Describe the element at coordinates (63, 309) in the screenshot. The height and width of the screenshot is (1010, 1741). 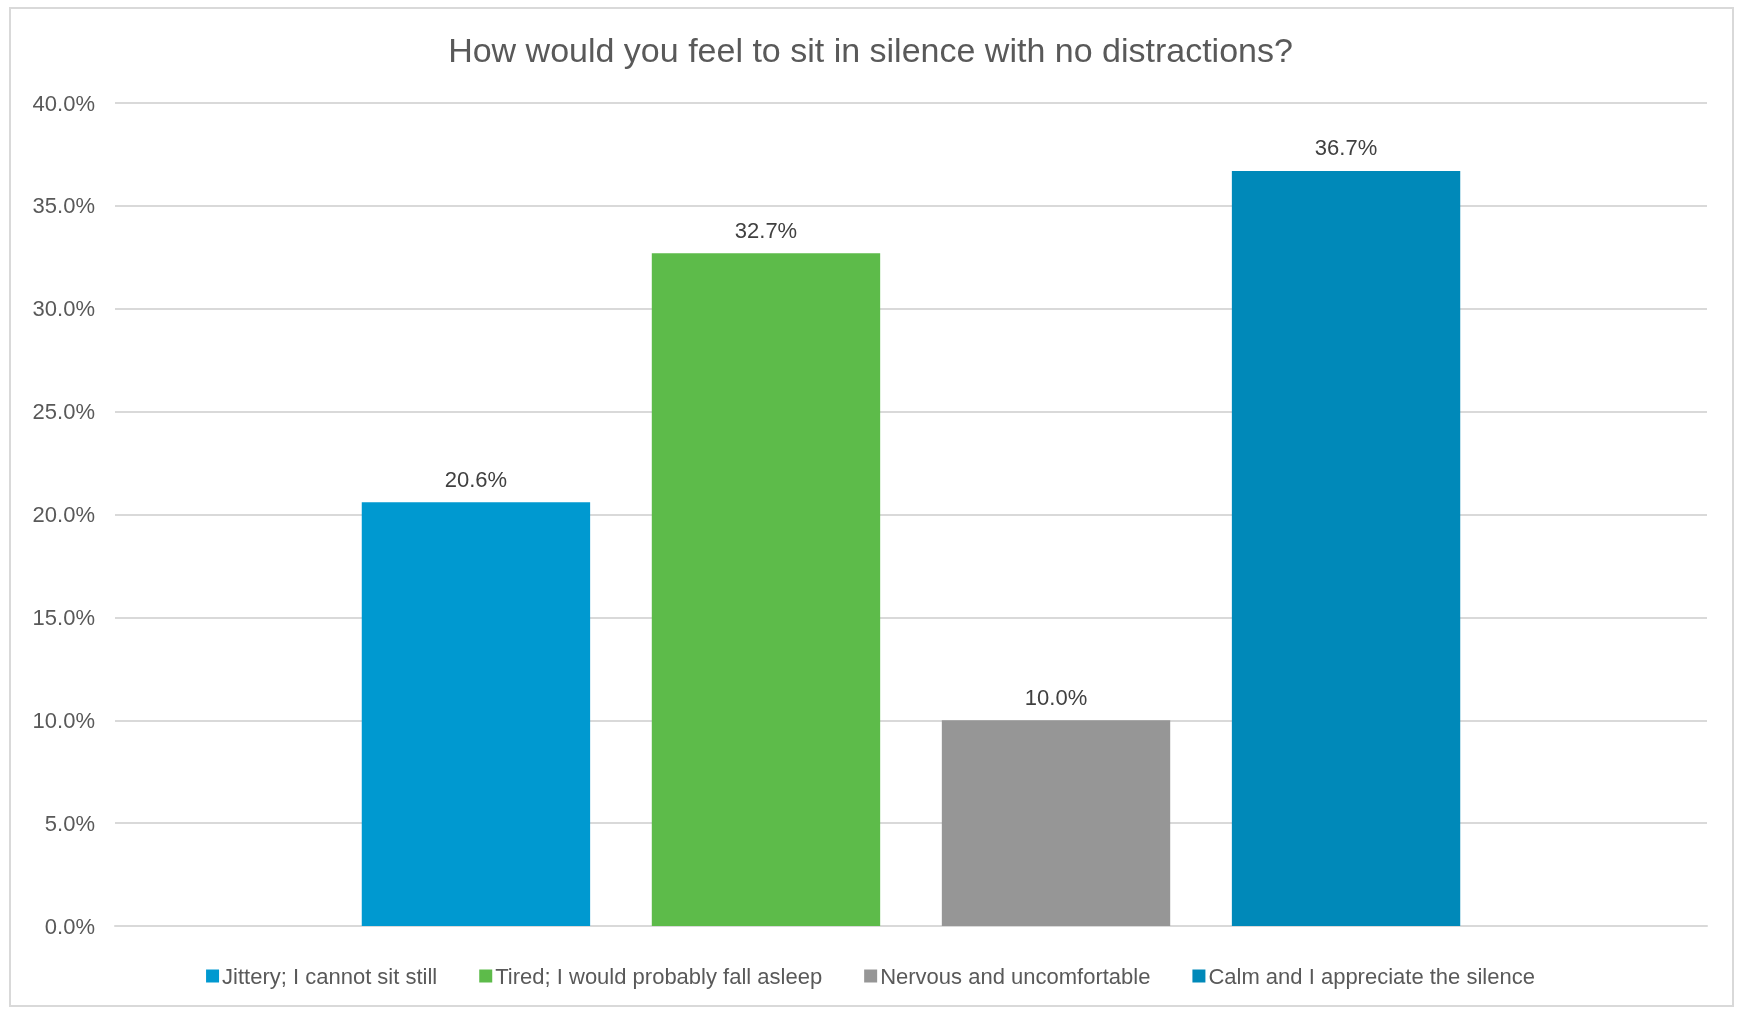
I see `y-tick-label: 30.0%` at that location.